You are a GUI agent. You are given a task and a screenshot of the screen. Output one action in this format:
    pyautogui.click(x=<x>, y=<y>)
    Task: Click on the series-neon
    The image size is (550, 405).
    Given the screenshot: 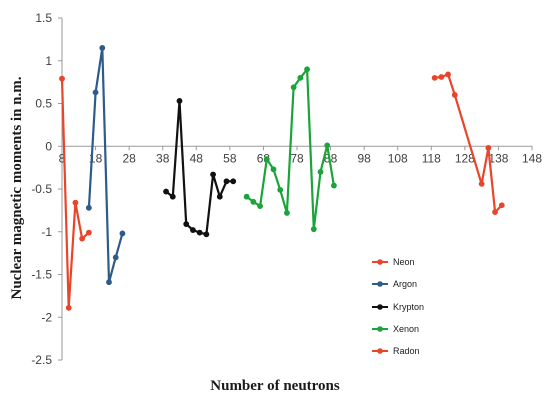 What is the action you would take?
    pyautogui.click(x=75, y=193)
    